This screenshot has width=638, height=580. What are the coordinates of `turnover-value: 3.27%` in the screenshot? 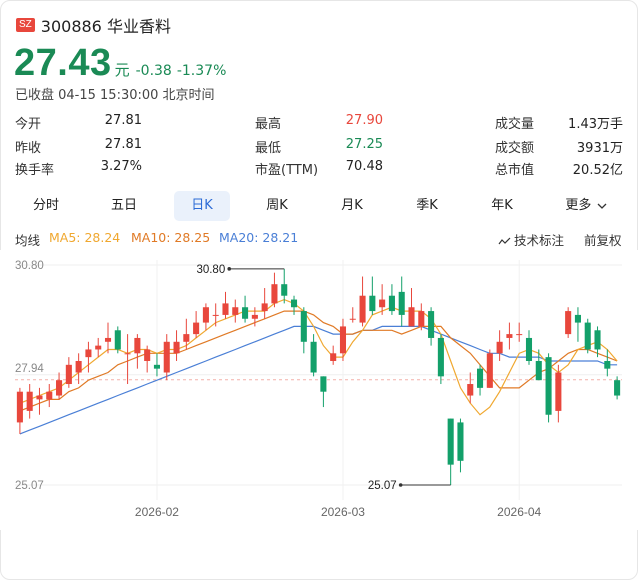 It's located at (121, 166).